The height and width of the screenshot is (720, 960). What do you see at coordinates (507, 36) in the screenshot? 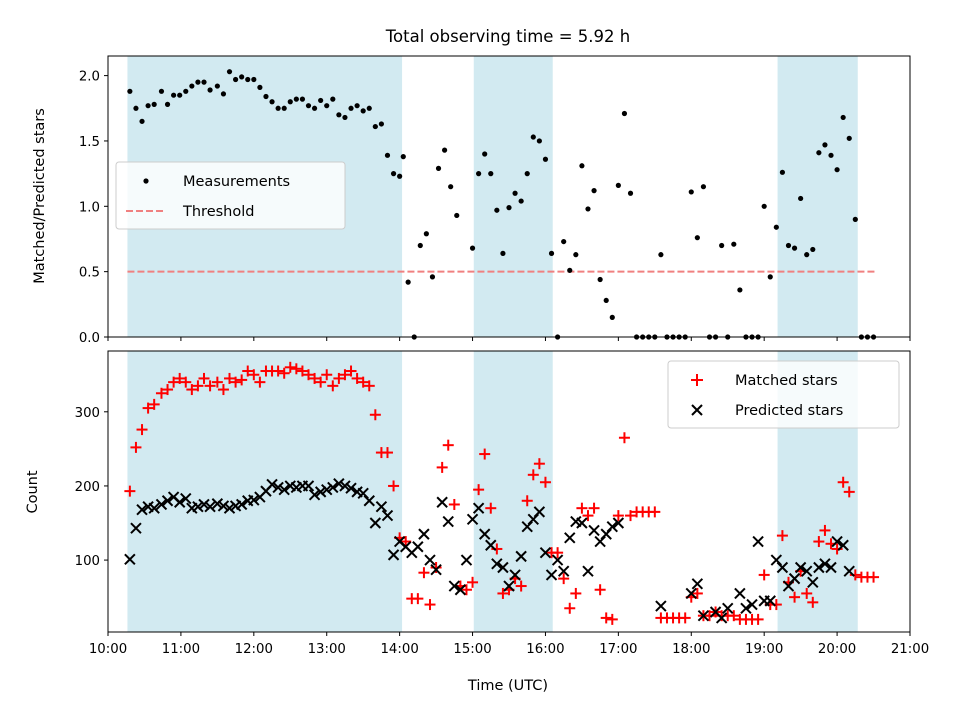
I see `chart-title: Total observing time = 5.92 h` at bounding box center [507, 36].